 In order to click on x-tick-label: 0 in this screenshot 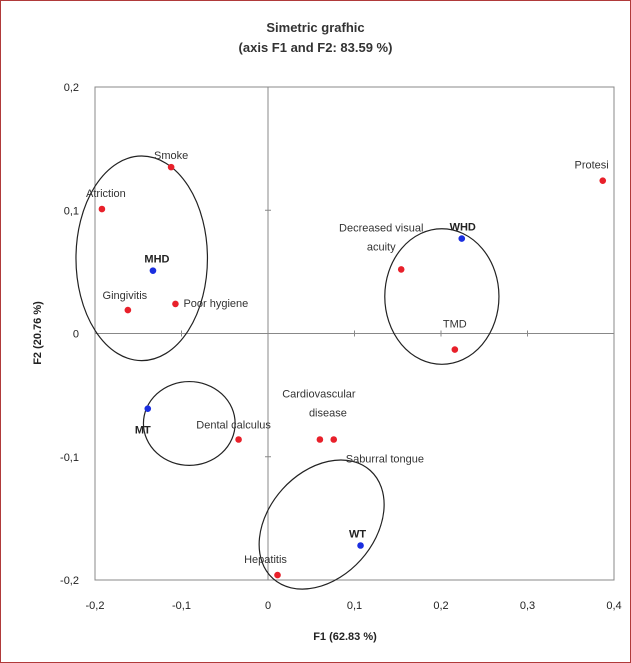, I will do `click(268, 606)`.